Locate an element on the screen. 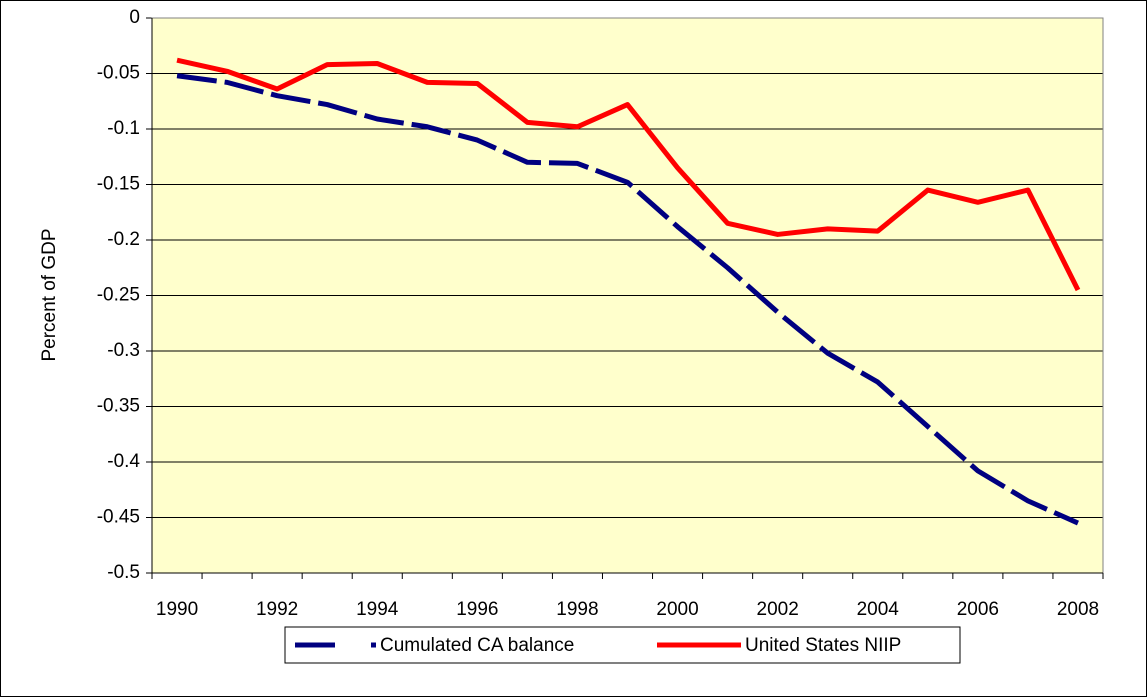 This screenshot has height=698, width=1148. x-tick-label: 1990 is located at coordinates (177, 609).